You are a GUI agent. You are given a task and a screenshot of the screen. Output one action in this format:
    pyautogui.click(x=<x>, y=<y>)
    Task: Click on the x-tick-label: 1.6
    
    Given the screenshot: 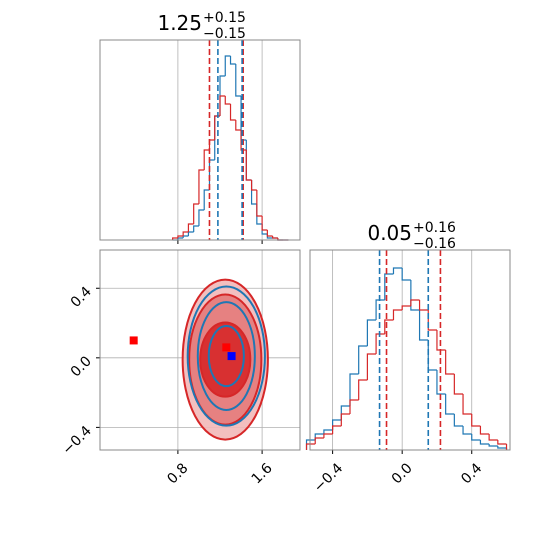 What is the action you would take?
    pyautogui.click(x=262, y=473)
    